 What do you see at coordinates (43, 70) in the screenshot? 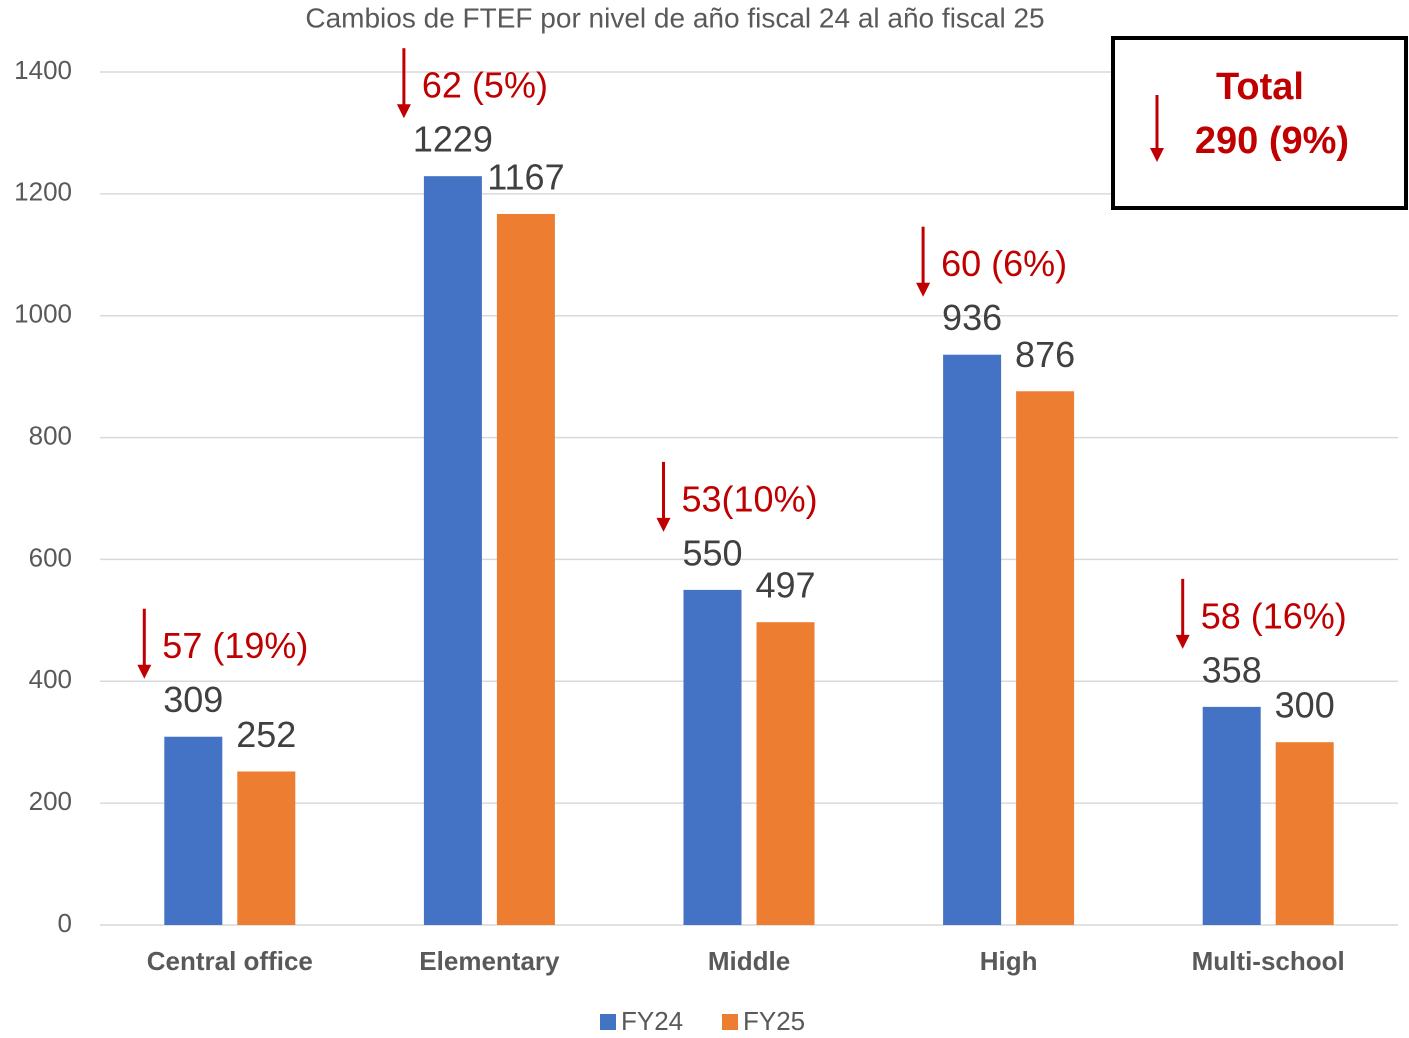
I see `y-tick-label: 1400` at bounding box center [43, 70].